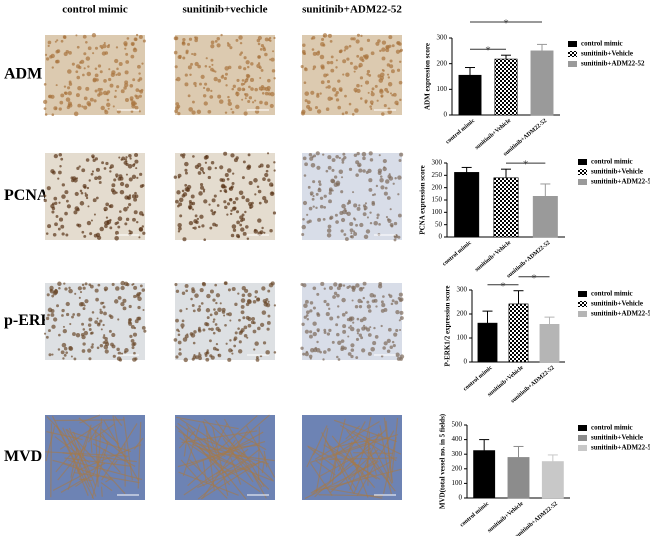  I want to click on x-tick-label: control mimic, so click(477, 379).